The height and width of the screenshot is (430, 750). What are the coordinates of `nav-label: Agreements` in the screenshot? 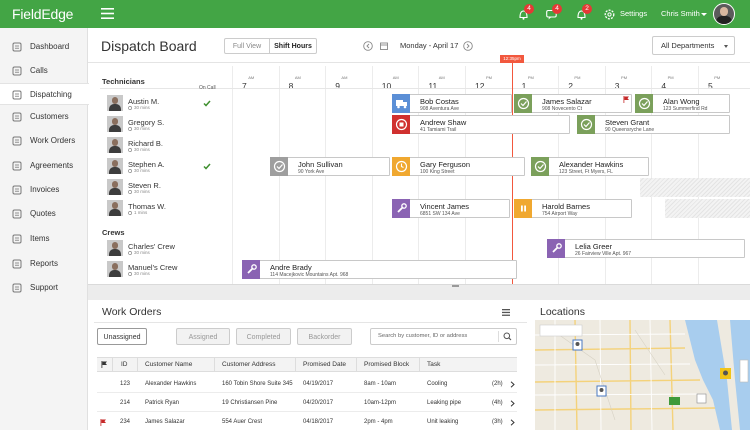 It's located at (52, 165).